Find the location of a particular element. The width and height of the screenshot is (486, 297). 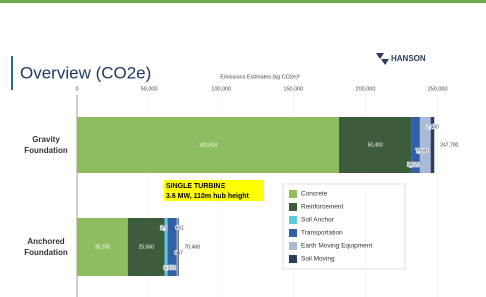

x-tick-label: 150,000 is located at coordinates (293, 89).